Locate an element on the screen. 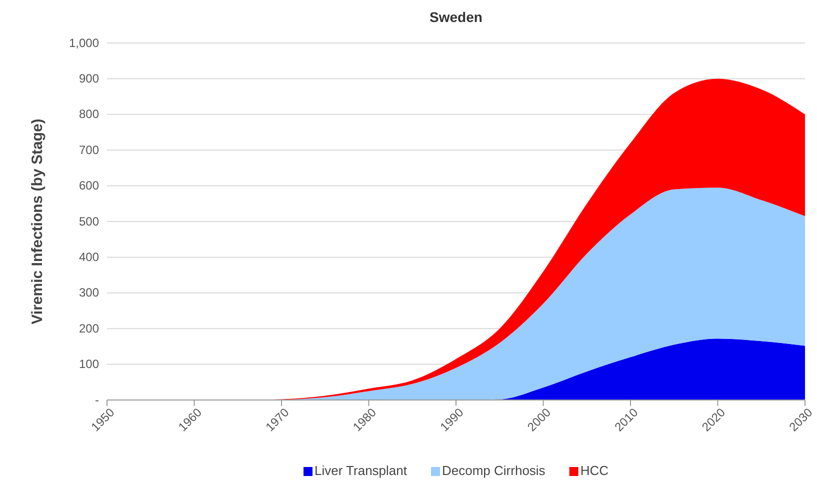 This screenshot has width=817, height=489. y-tick-label: 900 is located at coordinates (89, 79).